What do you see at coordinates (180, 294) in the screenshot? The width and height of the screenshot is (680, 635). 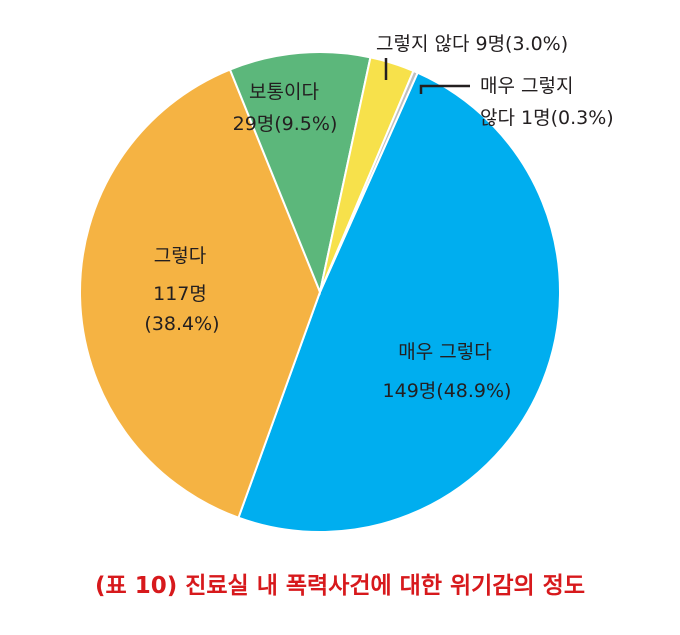 I see `label-agree-count: 117명` at bounding box center [180, 294].